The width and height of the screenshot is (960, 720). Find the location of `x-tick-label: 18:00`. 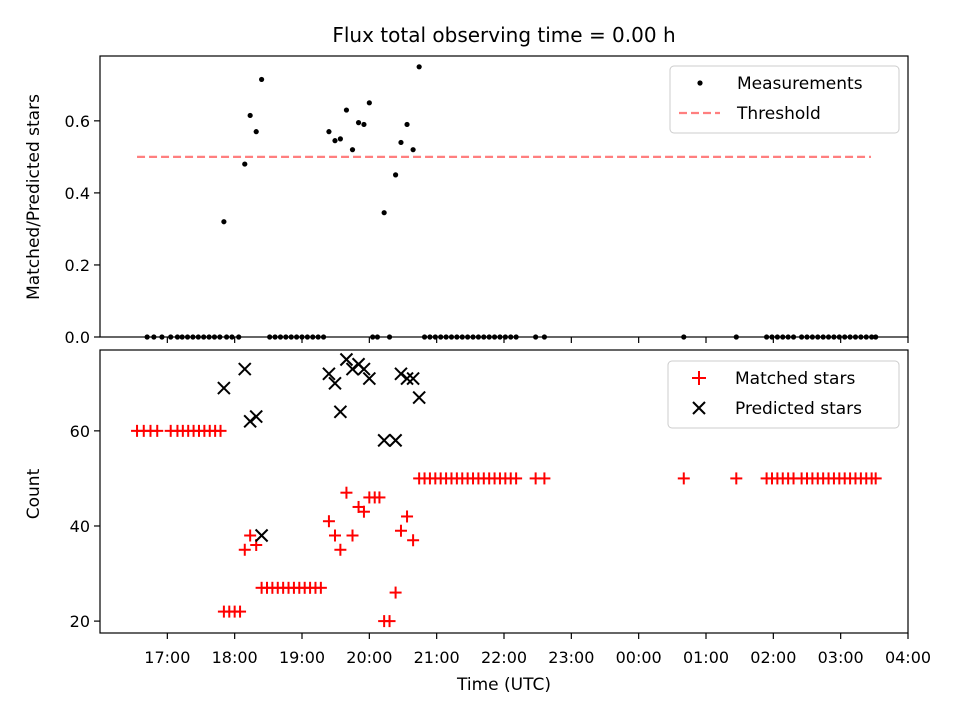

x-tick-label: 18:00 is located at coordinates (235, 657).